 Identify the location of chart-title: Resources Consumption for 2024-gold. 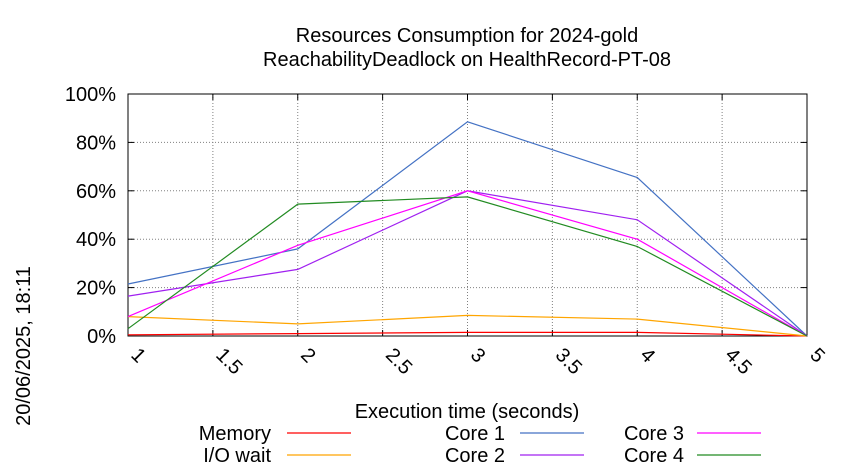
(467, 36).